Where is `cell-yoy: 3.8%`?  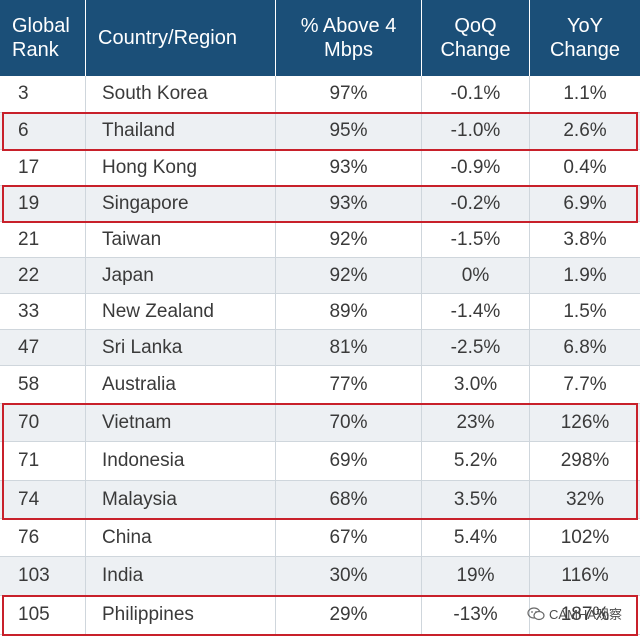
cell-yoy: 3.8% is located at coordinates (585, 240).